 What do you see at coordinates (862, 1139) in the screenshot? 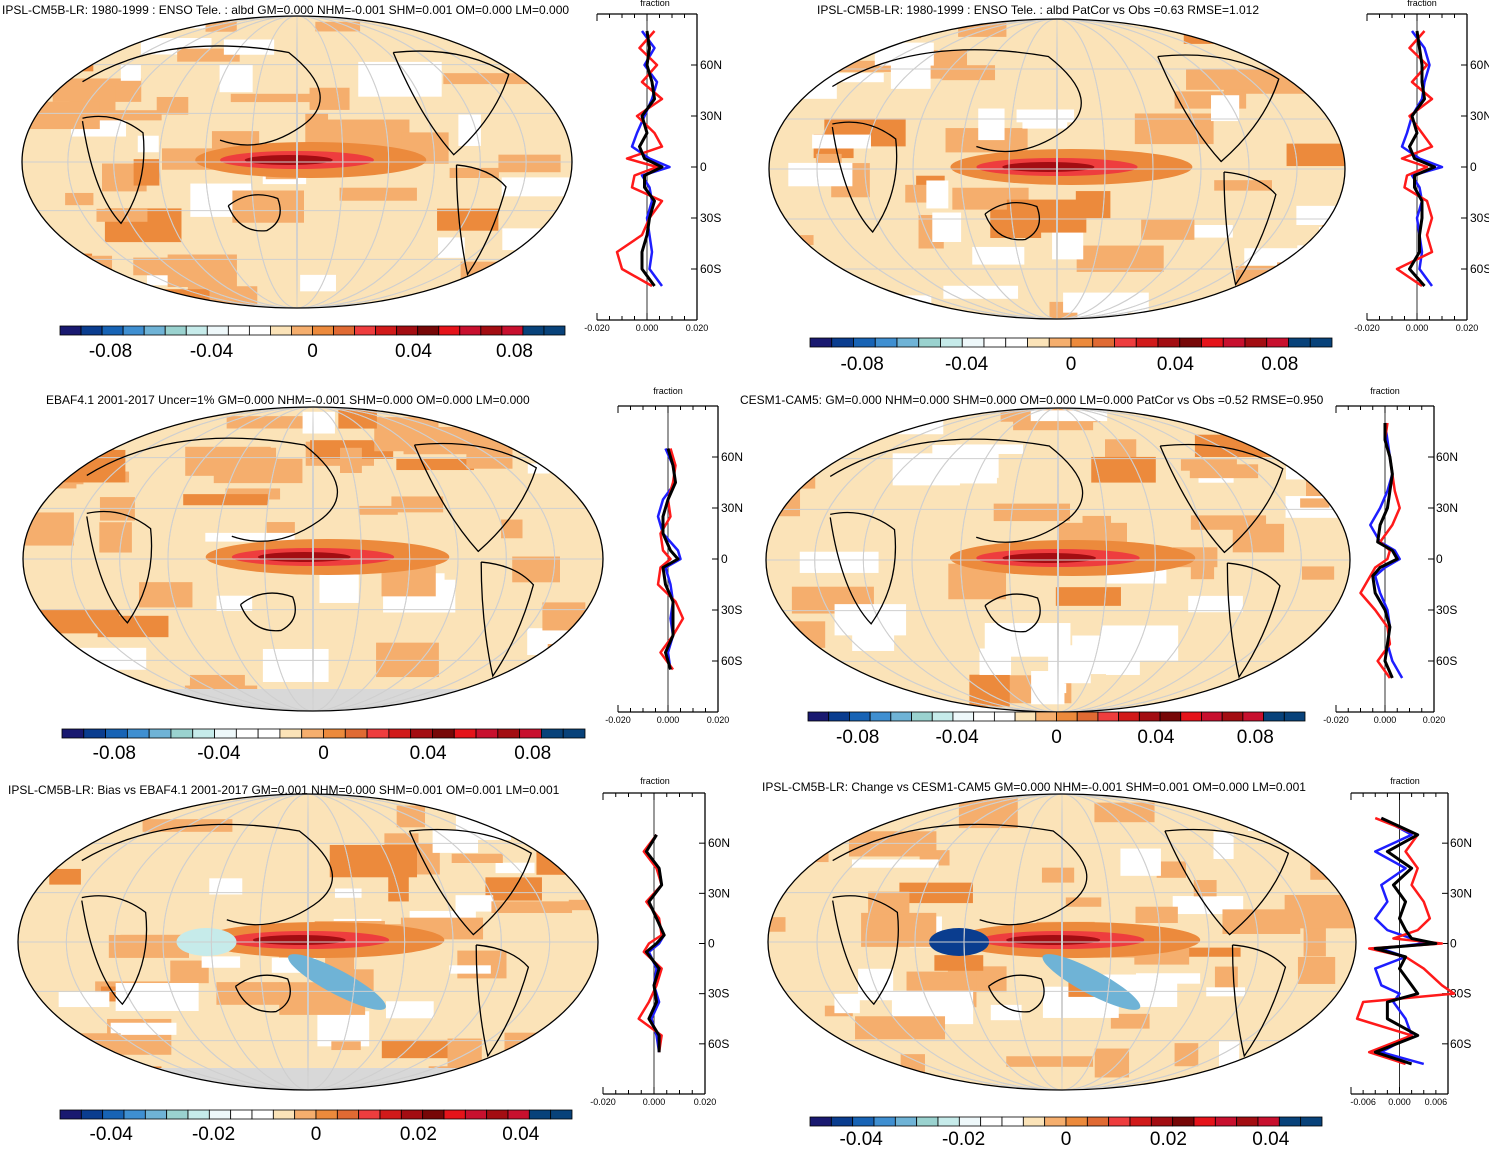
I see `colorbar-tick-label: -0.04` at bounding box center [862, 1139].